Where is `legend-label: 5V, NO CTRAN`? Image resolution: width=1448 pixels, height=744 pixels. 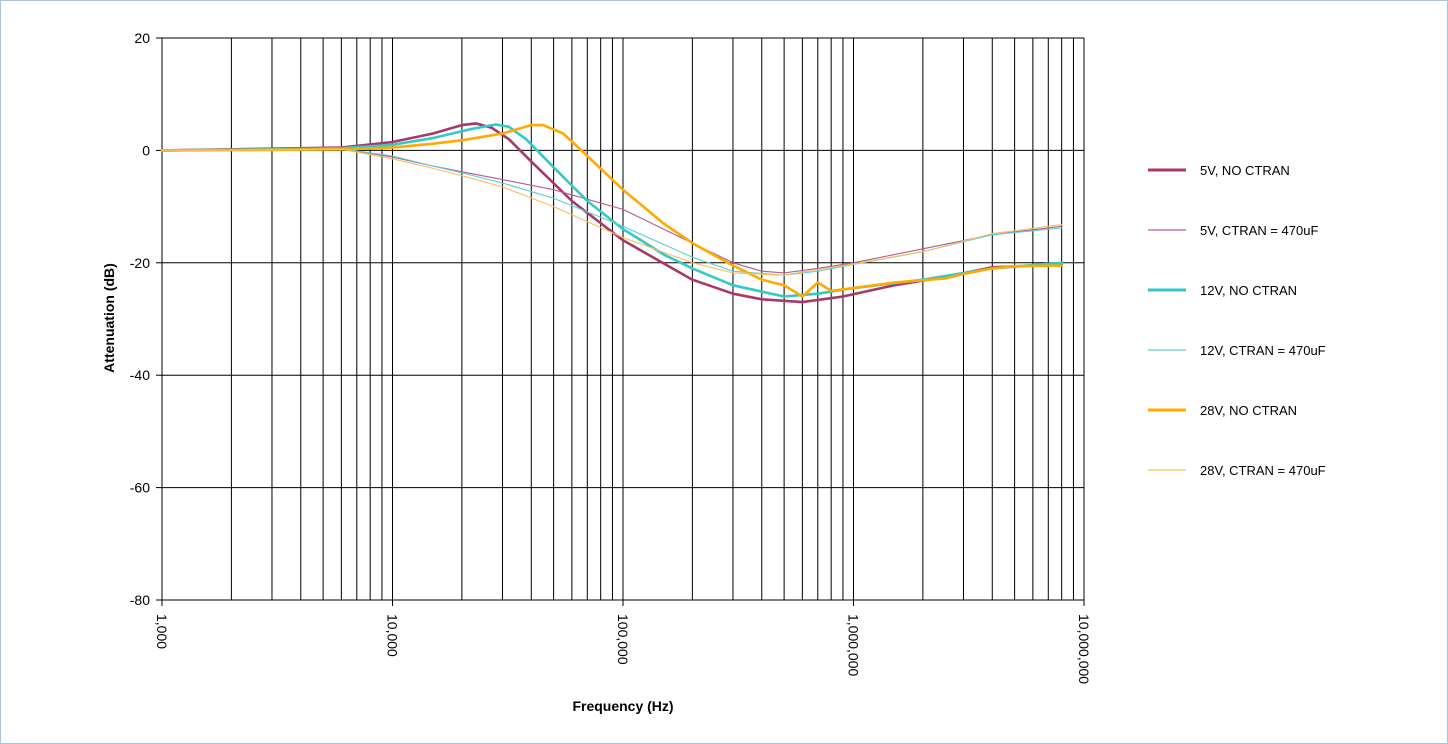
legend-label: 5V, NO CTRAN is located at coordinates (1245, 170).